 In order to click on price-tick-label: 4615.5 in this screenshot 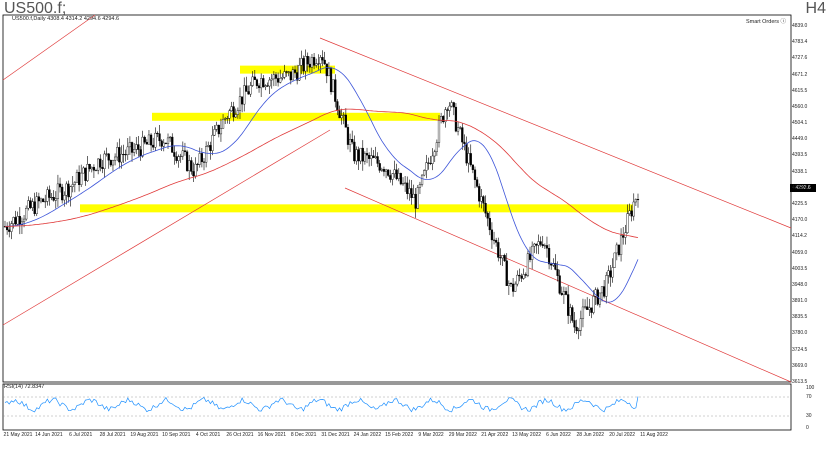, I will do `click(800, 90)`.